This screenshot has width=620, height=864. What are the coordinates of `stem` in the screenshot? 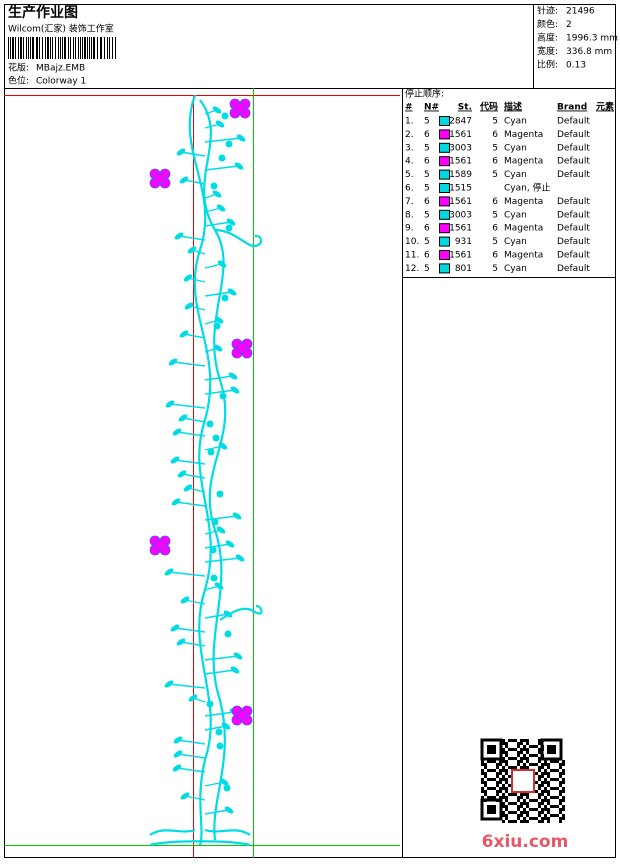 It's located at (200, 470).